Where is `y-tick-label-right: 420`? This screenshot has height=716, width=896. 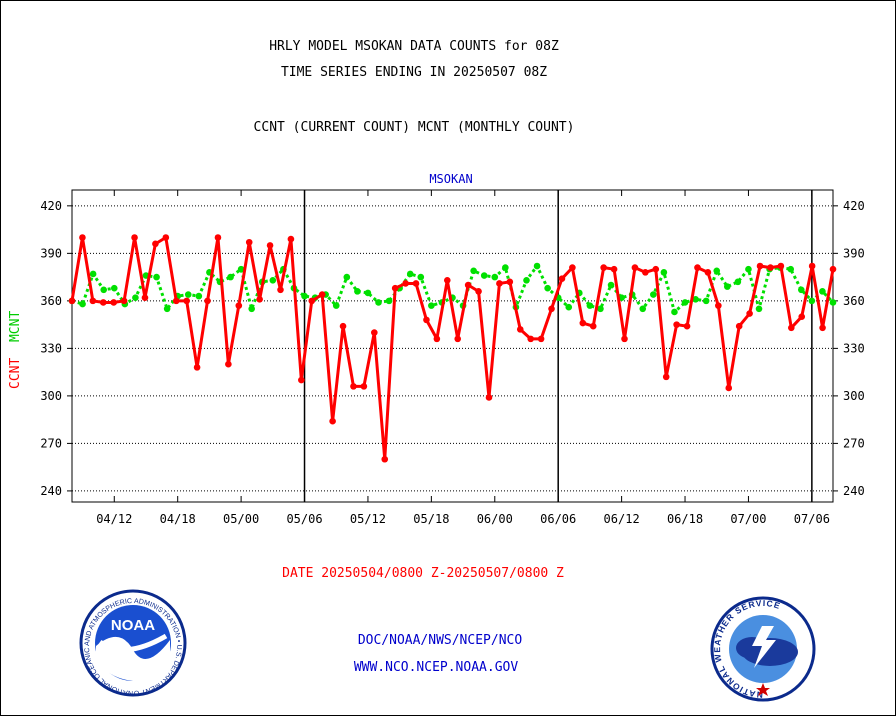 y-tick-label-right: 420 is located at coordinates (854, 206).